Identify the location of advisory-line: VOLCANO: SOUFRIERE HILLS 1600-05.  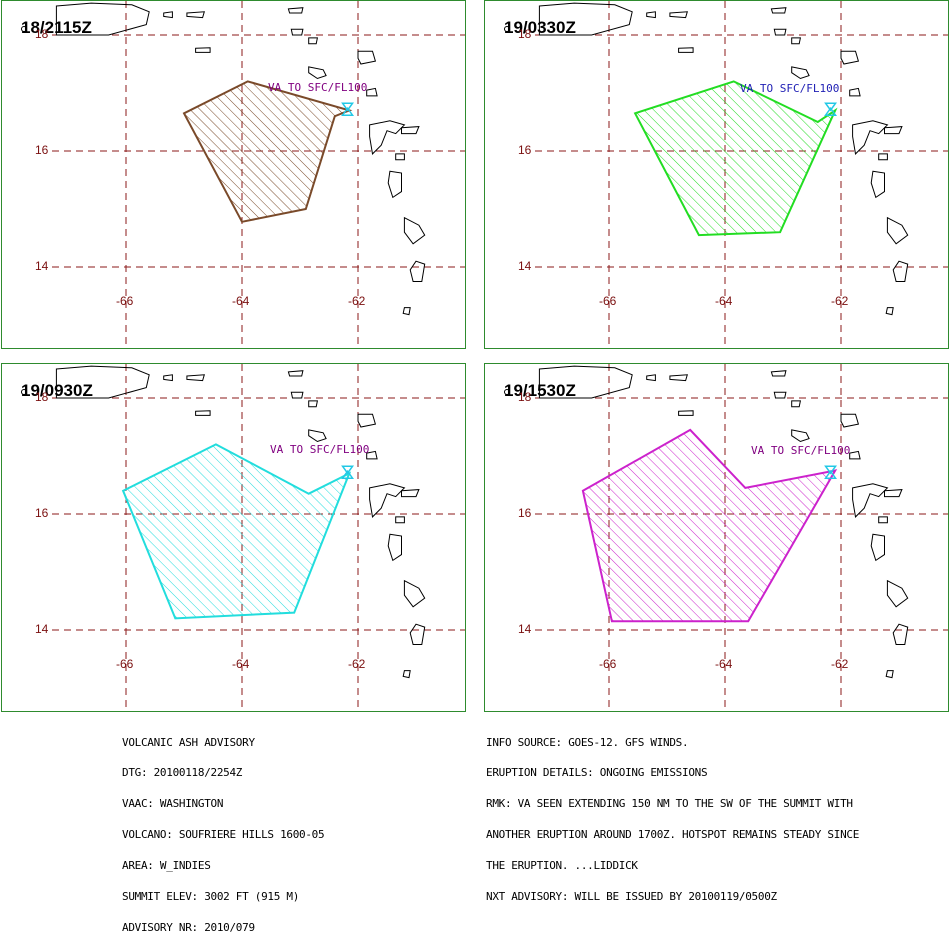
(223, 835).